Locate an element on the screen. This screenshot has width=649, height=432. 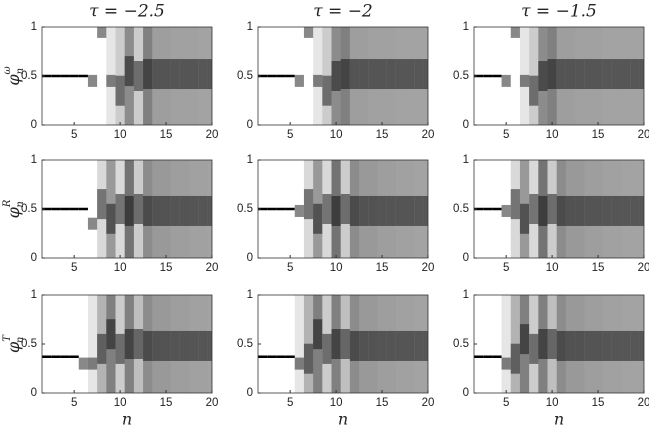
row-label-sup: T is located at coordinates (7, 338).